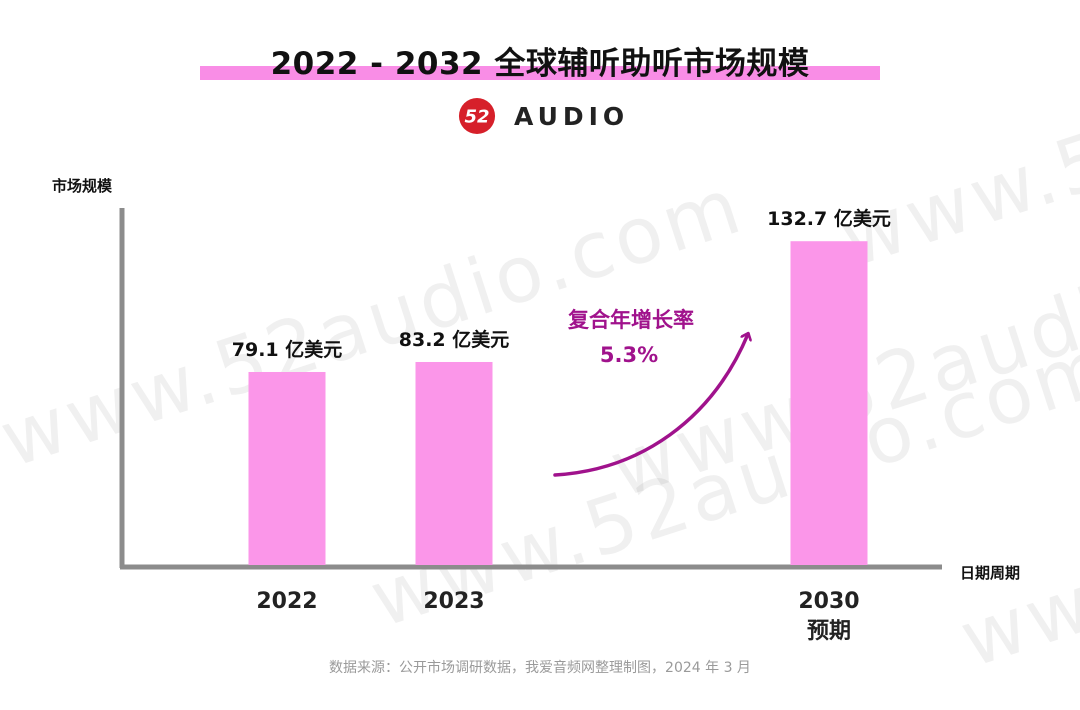 The image size is (1080, 710). I want to click on bar-2022, so click(287, 468).